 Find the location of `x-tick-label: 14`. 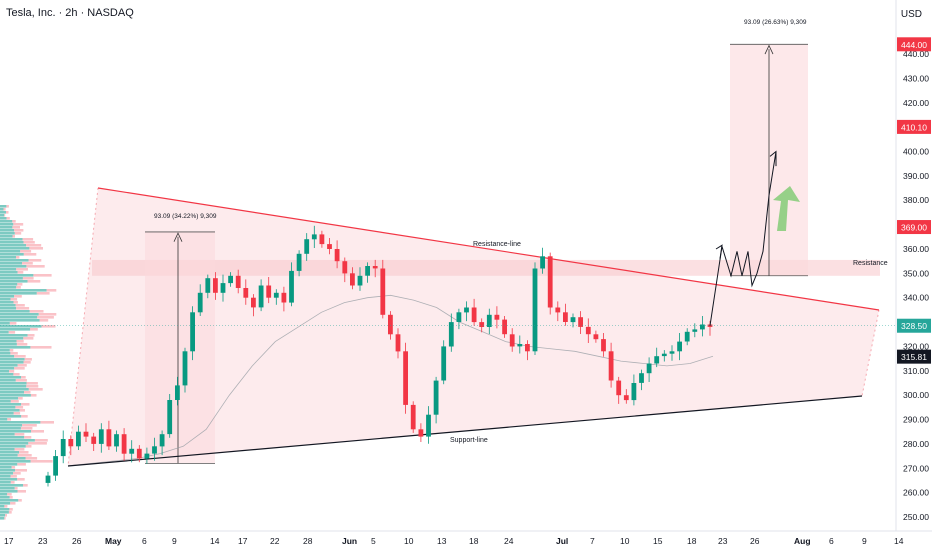

x-tick-label: 14 is located at coordinates (899, 541).